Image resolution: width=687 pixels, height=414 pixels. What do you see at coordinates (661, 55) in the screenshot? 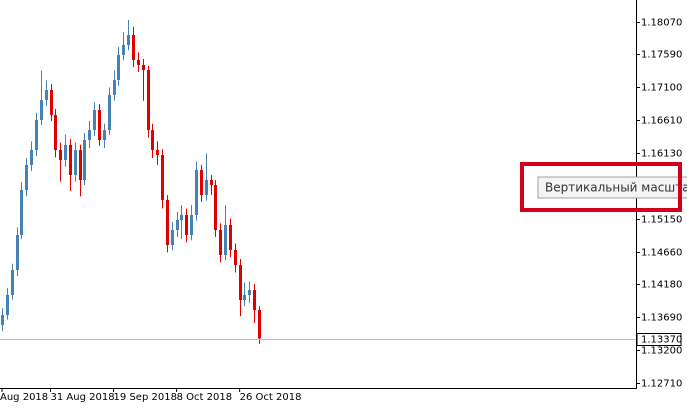
I see `y-tick-label: 1.17590` at bounding box center [661, 55].